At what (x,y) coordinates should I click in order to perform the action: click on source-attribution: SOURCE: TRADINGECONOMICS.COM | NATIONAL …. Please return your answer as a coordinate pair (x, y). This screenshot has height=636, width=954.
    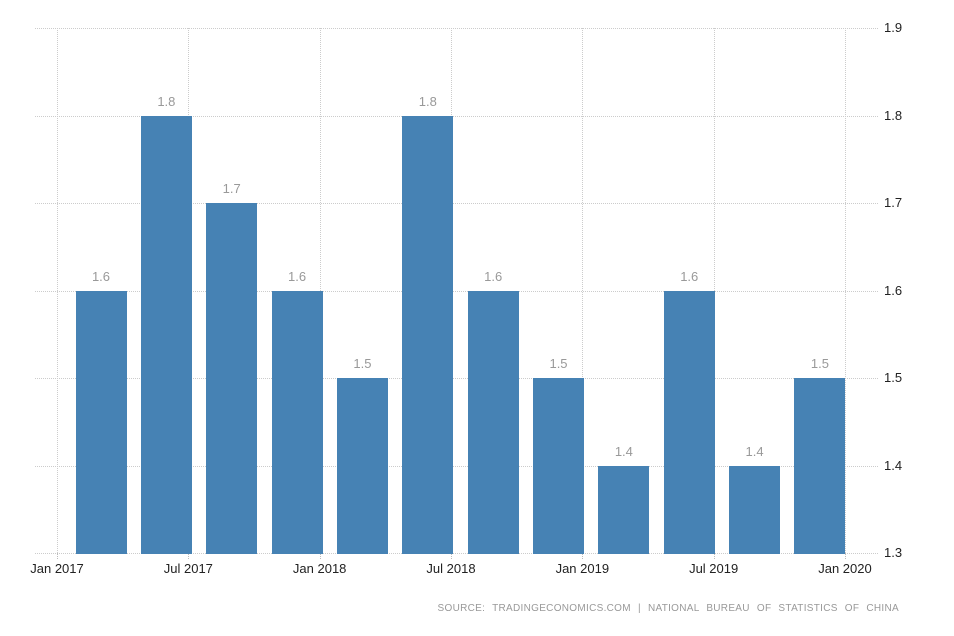
    Looking at the image, I should click on (668, 608).